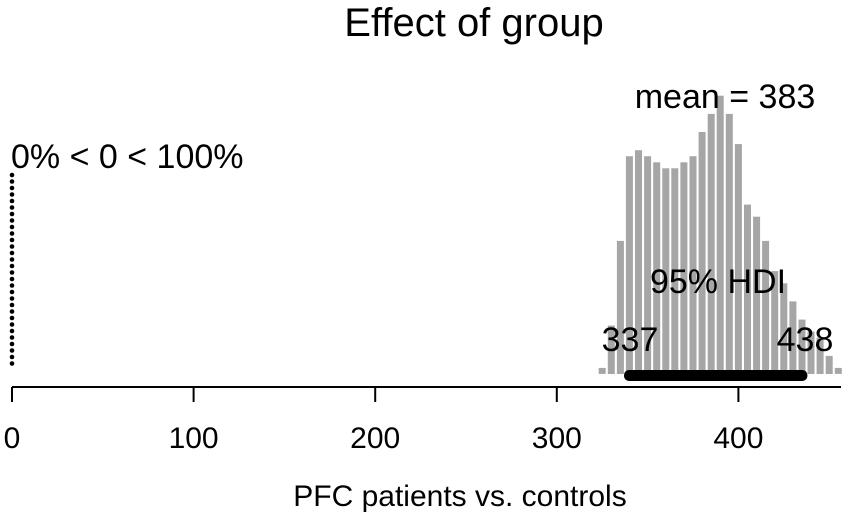 This screenshot has height=524, width=850. Describe the element at coordinates (725, 97) in the screenshot. I see `mean-label: mean = 383` at that location.